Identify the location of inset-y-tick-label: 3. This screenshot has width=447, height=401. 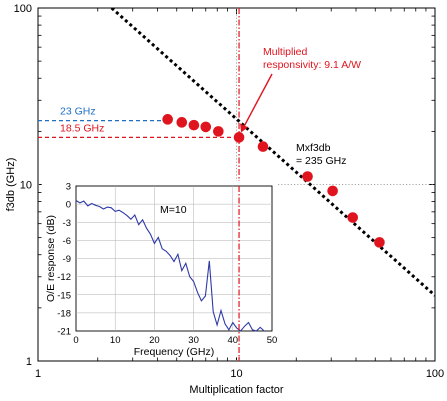
(68, 187).